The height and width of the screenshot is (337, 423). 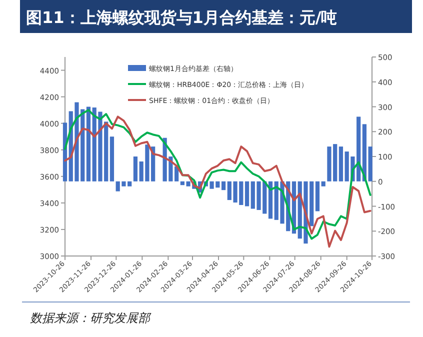 I want to click on source-note: 数据来源：研究发展部, so click(x=91, y=318).